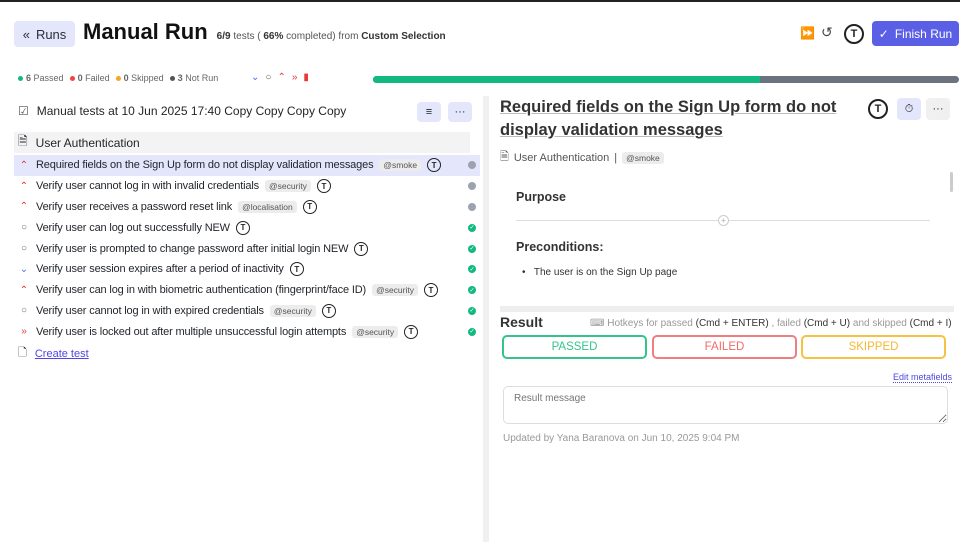  I want to click on result-message-input, so click(725, 405).